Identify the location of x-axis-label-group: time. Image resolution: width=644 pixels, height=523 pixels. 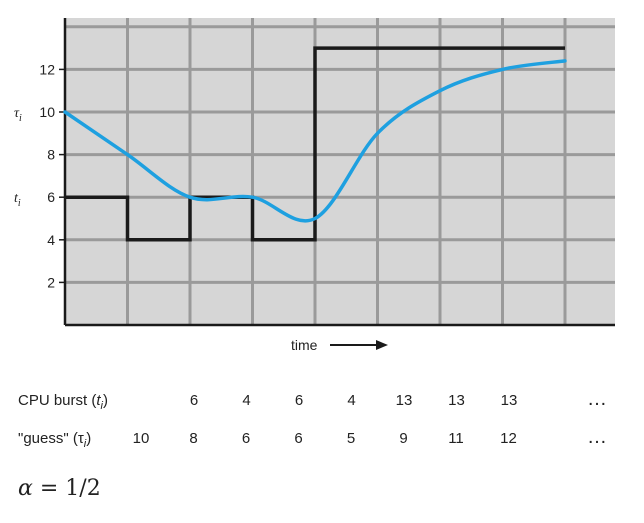
(339, 345).